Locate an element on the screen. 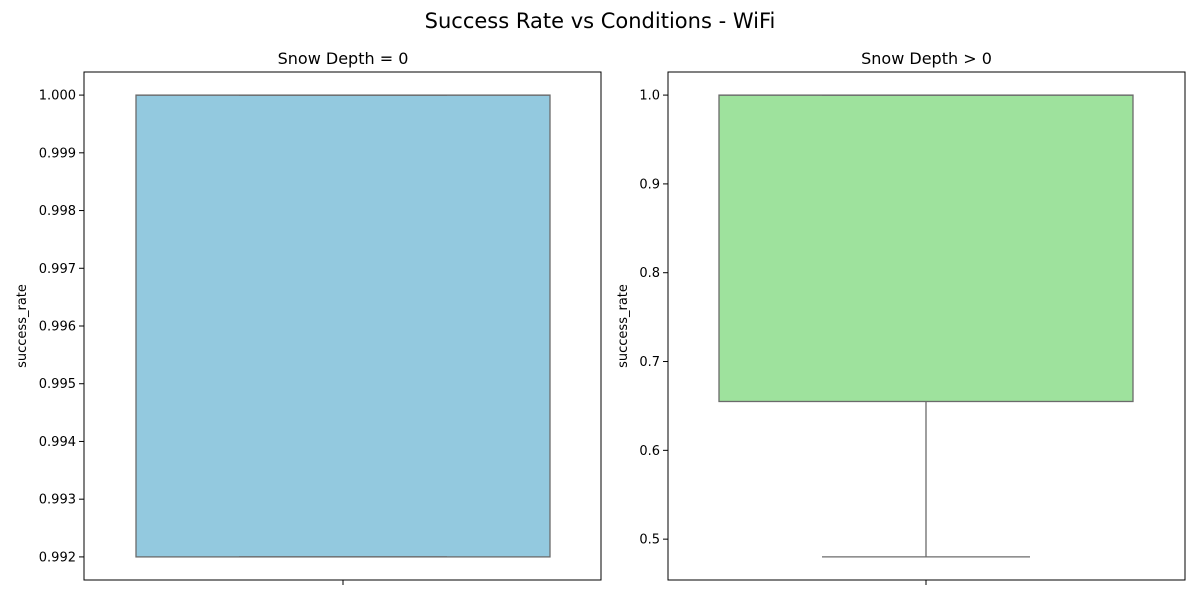  y-tick-label: 0.996 is located at coordinates (57, 327).